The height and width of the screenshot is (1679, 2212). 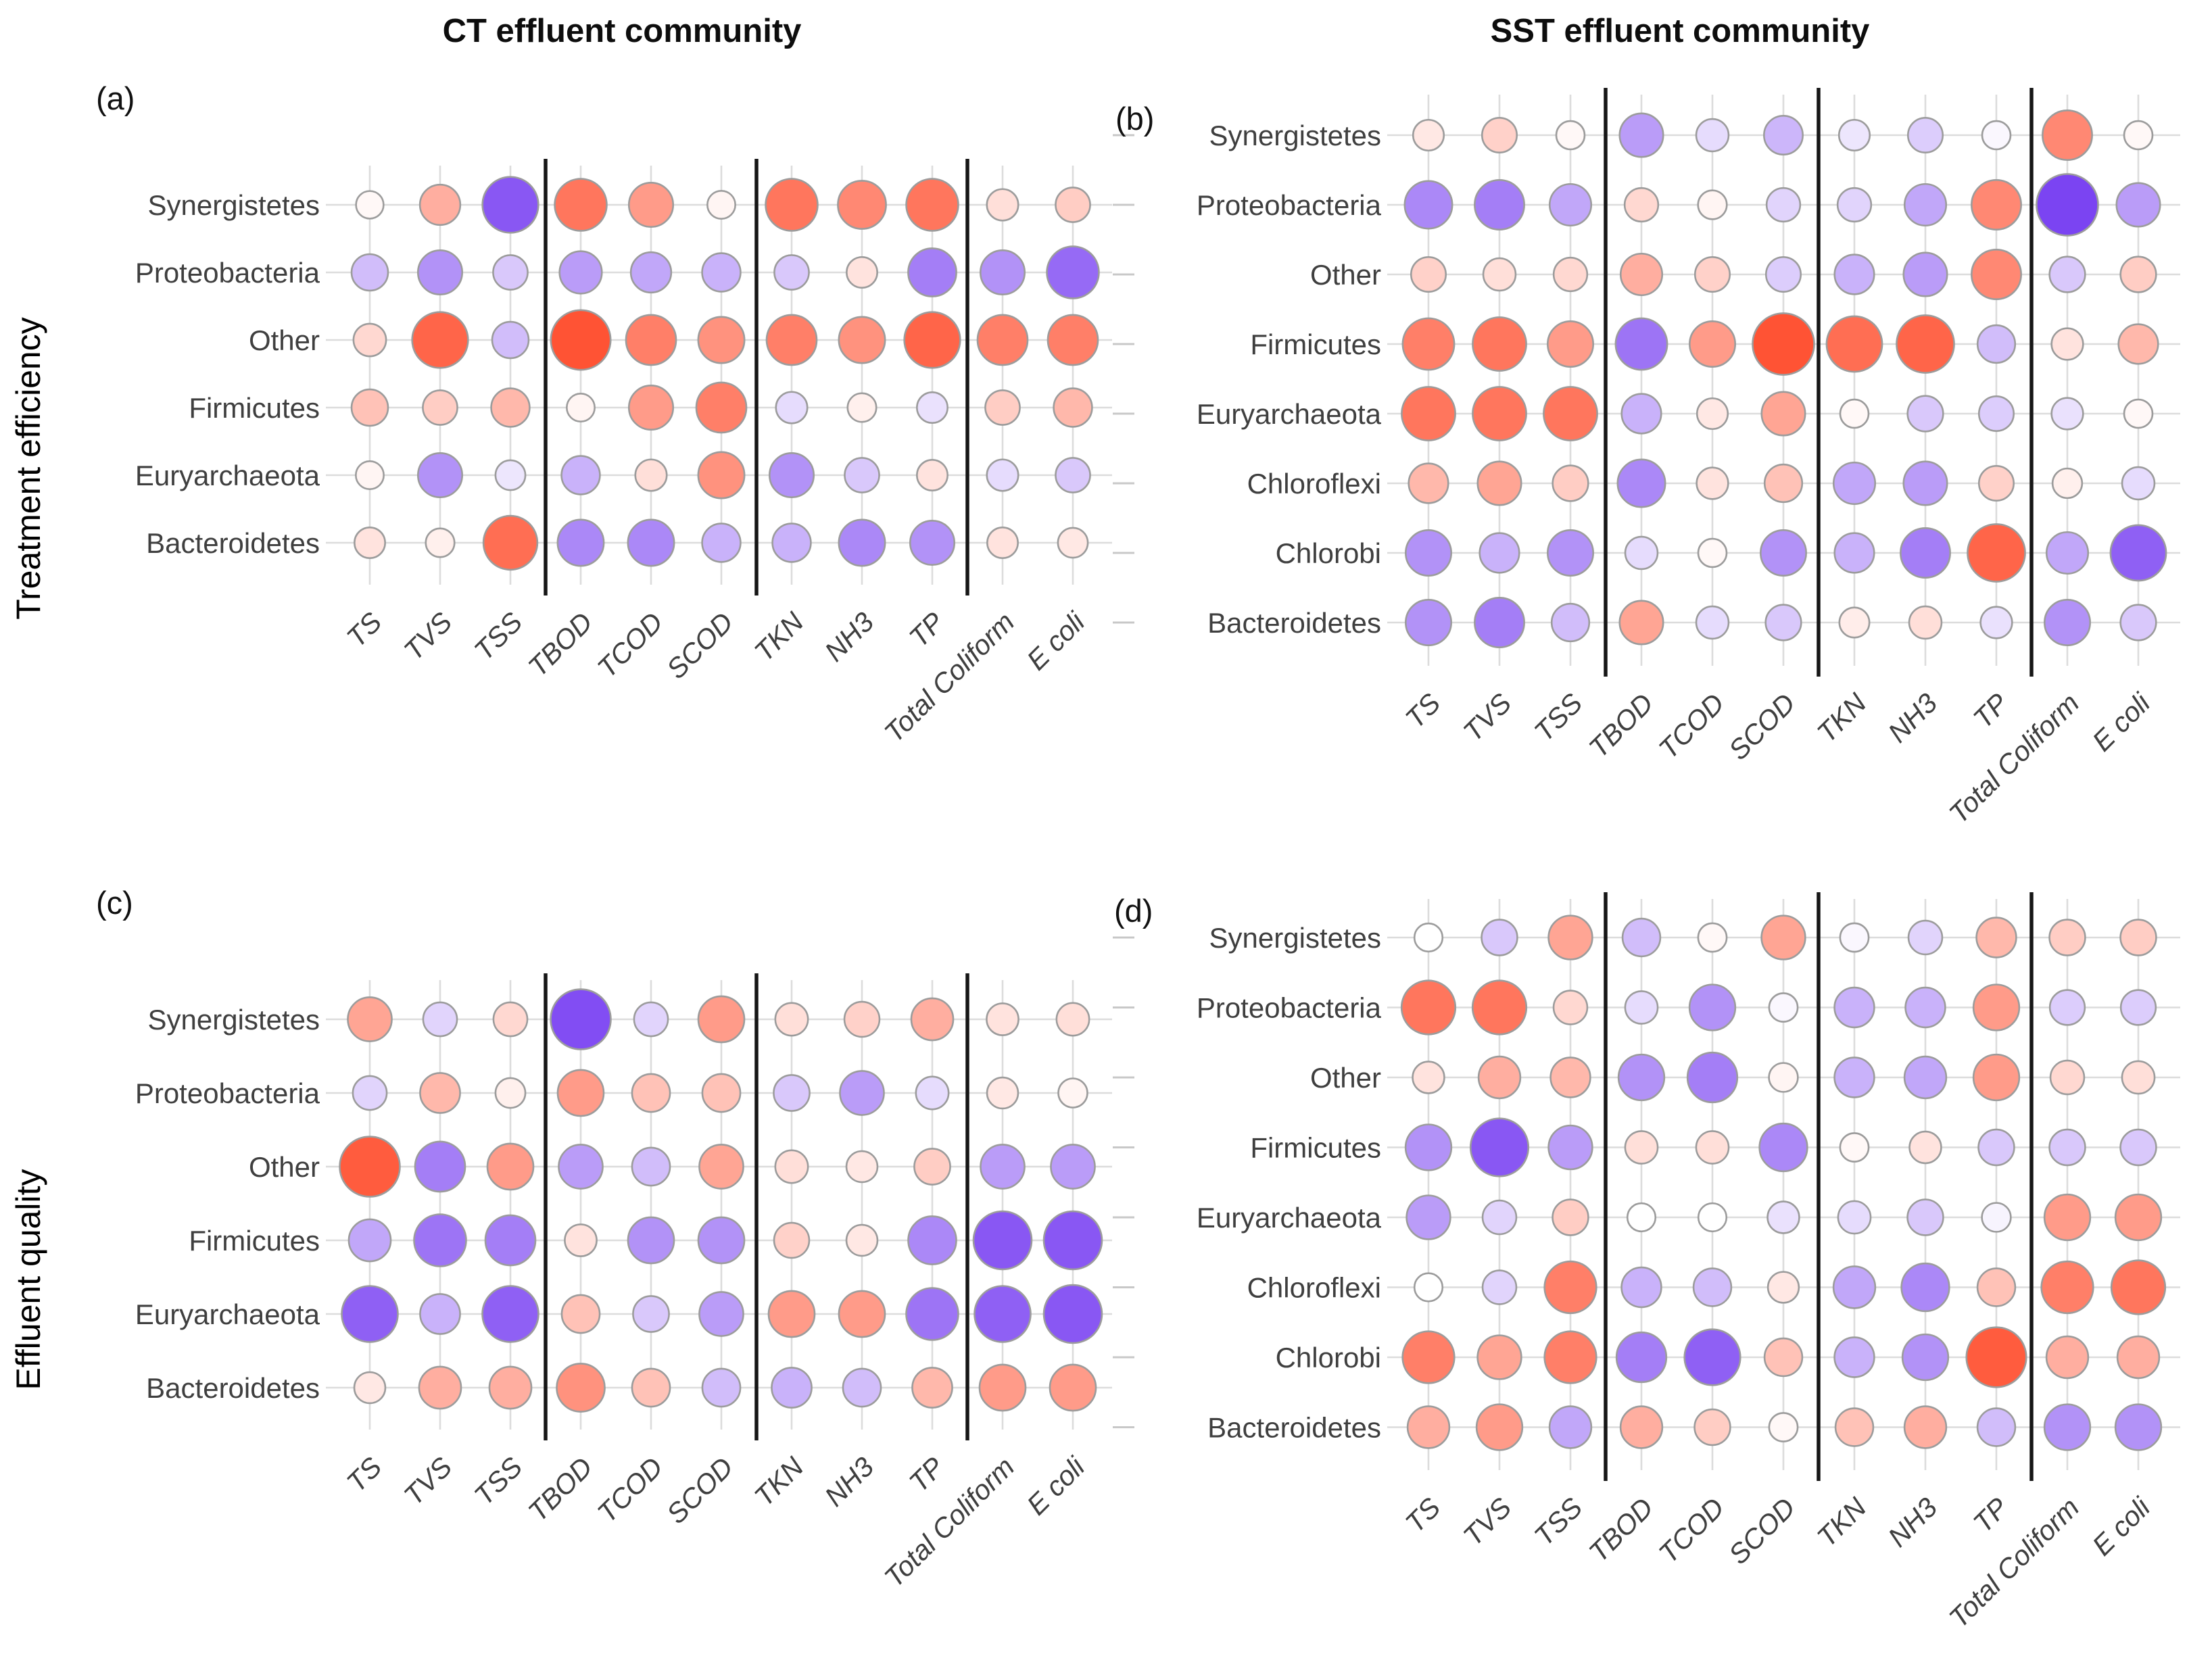 What do you see at coordinates (1428, 1287) in the screenshot?
I see `bubble-Chloroflexi-TS` at bounding box center [1428, 1287].